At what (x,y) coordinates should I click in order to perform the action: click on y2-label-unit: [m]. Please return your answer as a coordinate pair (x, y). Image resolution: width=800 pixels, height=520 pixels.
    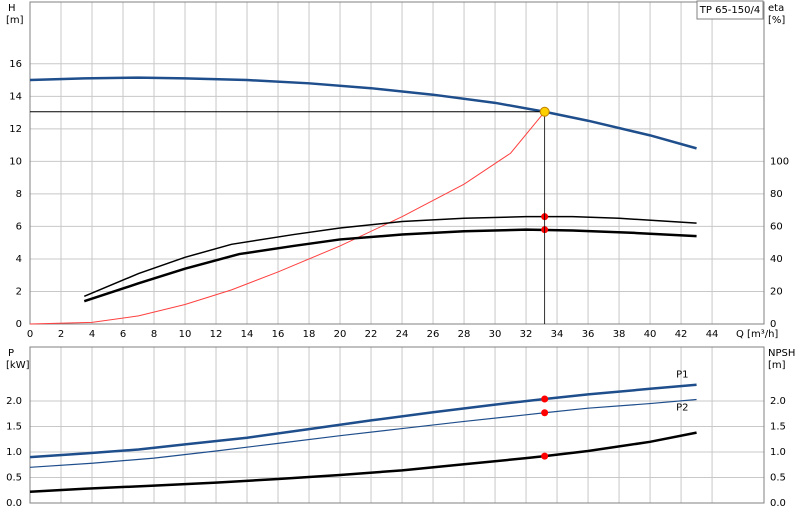
    Looking at the image, I should click on (777, 365).